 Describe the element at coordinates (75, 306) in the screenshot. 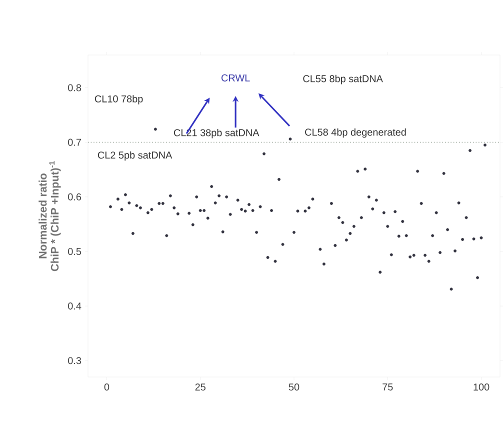

I see `y-tick-label: 0.4` at that location.